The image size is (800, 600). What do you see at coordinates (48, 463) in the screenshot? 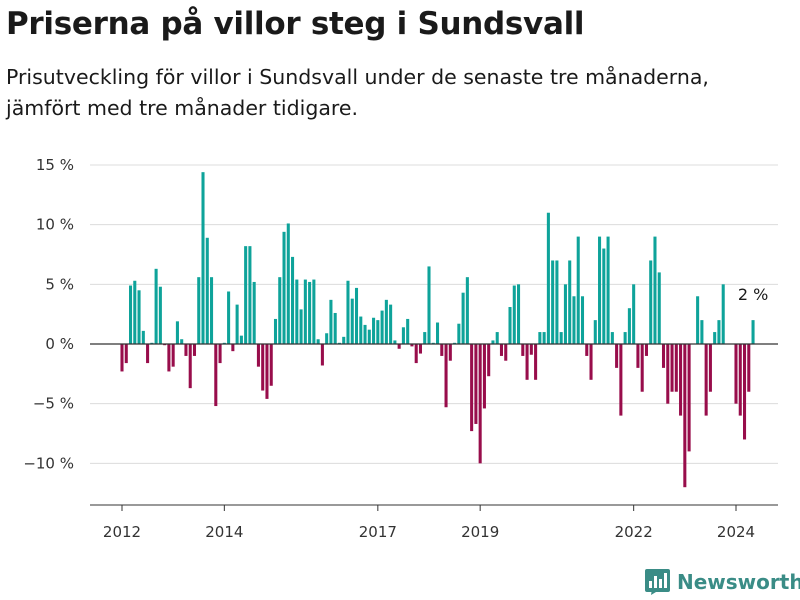
I see `y-tick-label: −10 %` at bounding box center [48, 463].